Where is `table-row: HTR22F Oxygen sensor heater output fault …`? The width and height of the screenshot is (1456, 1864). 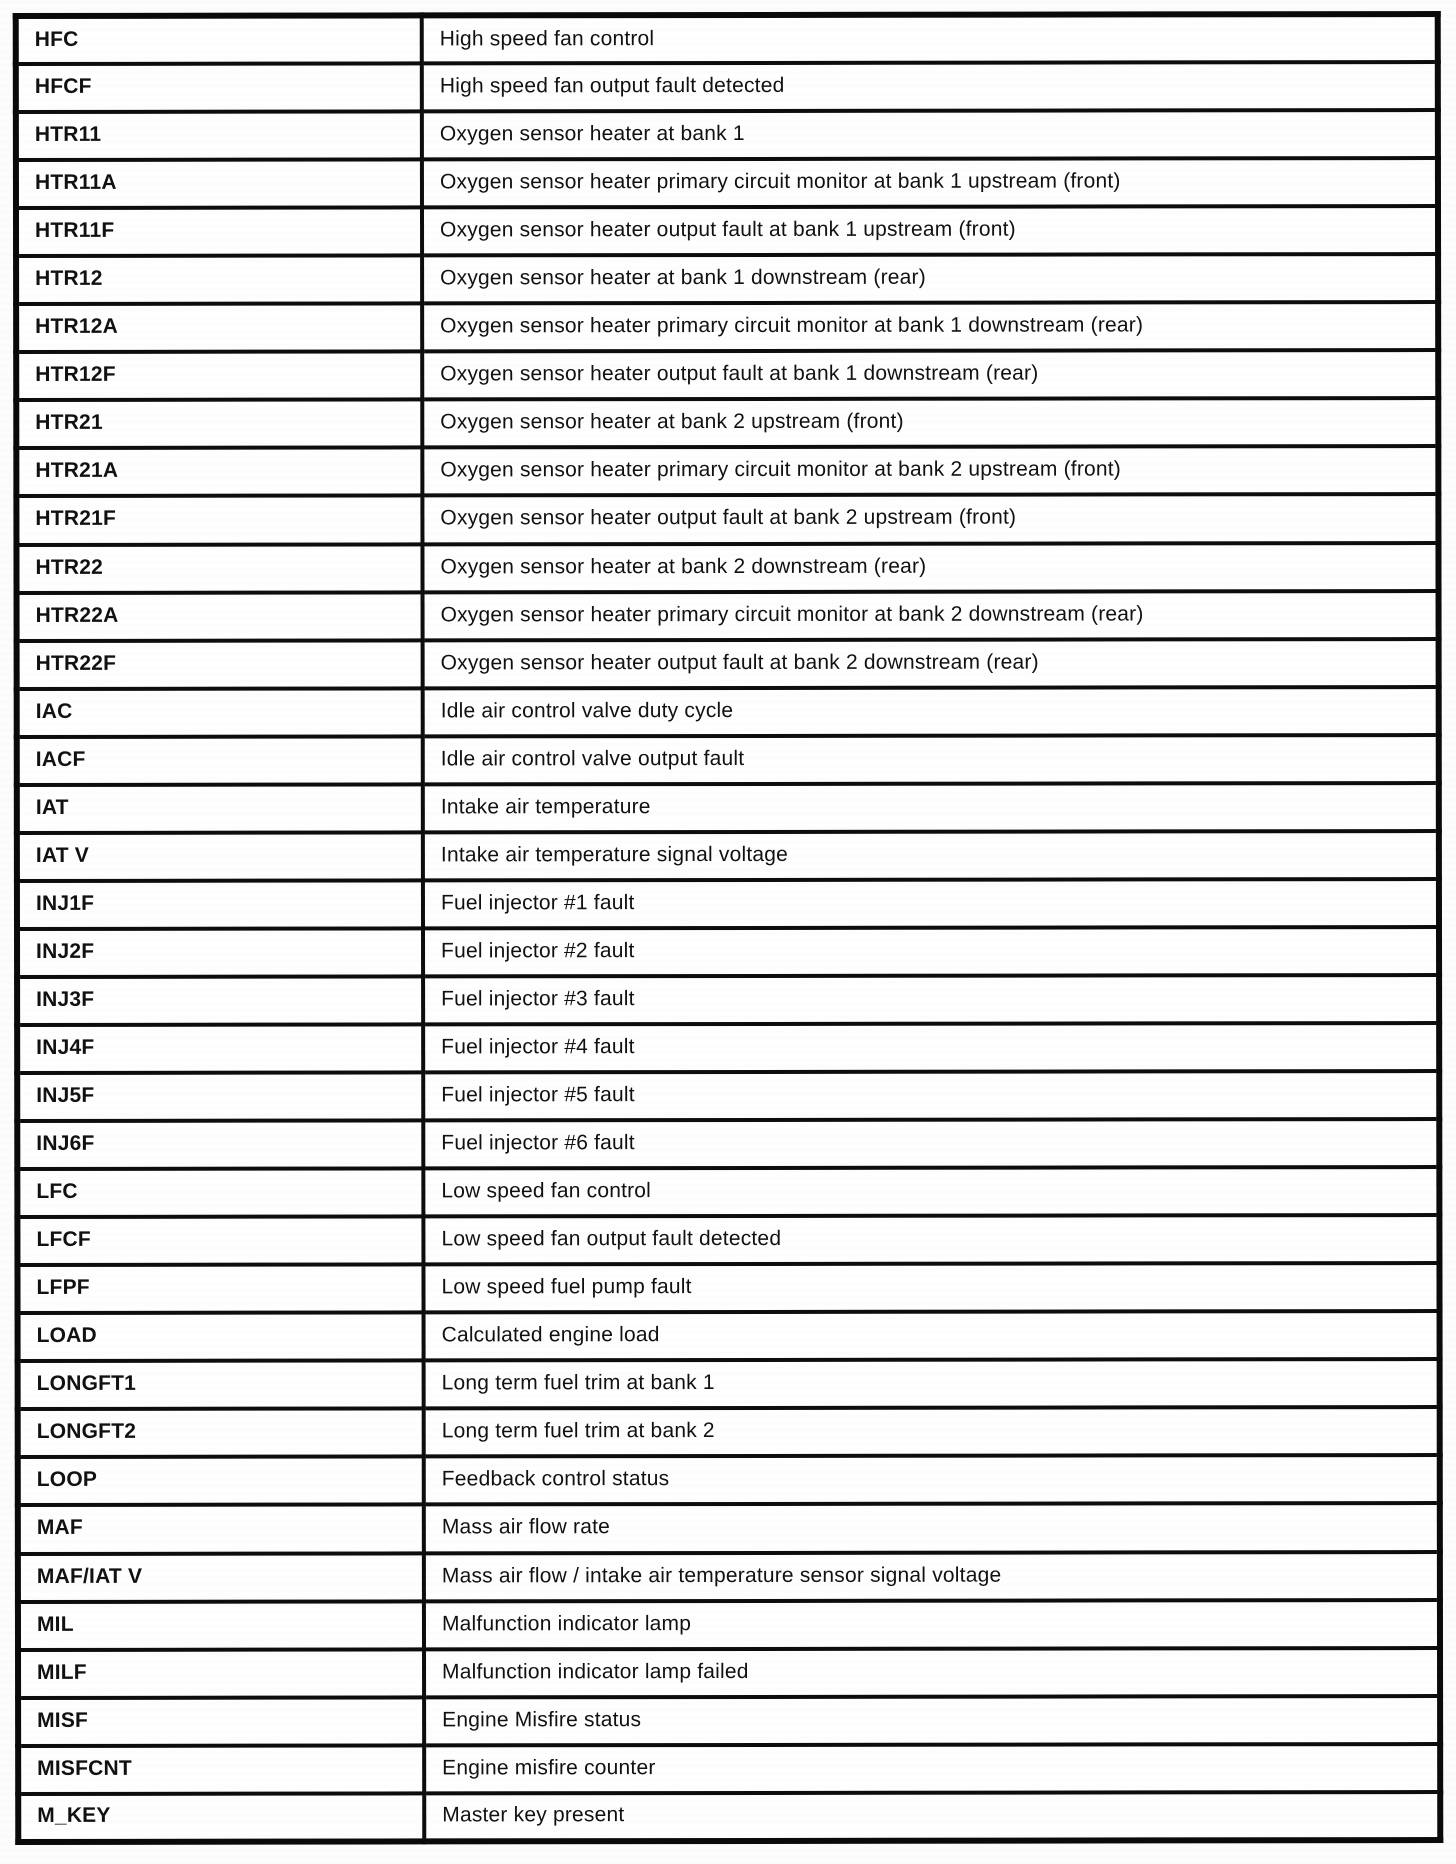
table-row: HTR22F Oxygen sensor heater output fault … is located at coordinates (727, 663).